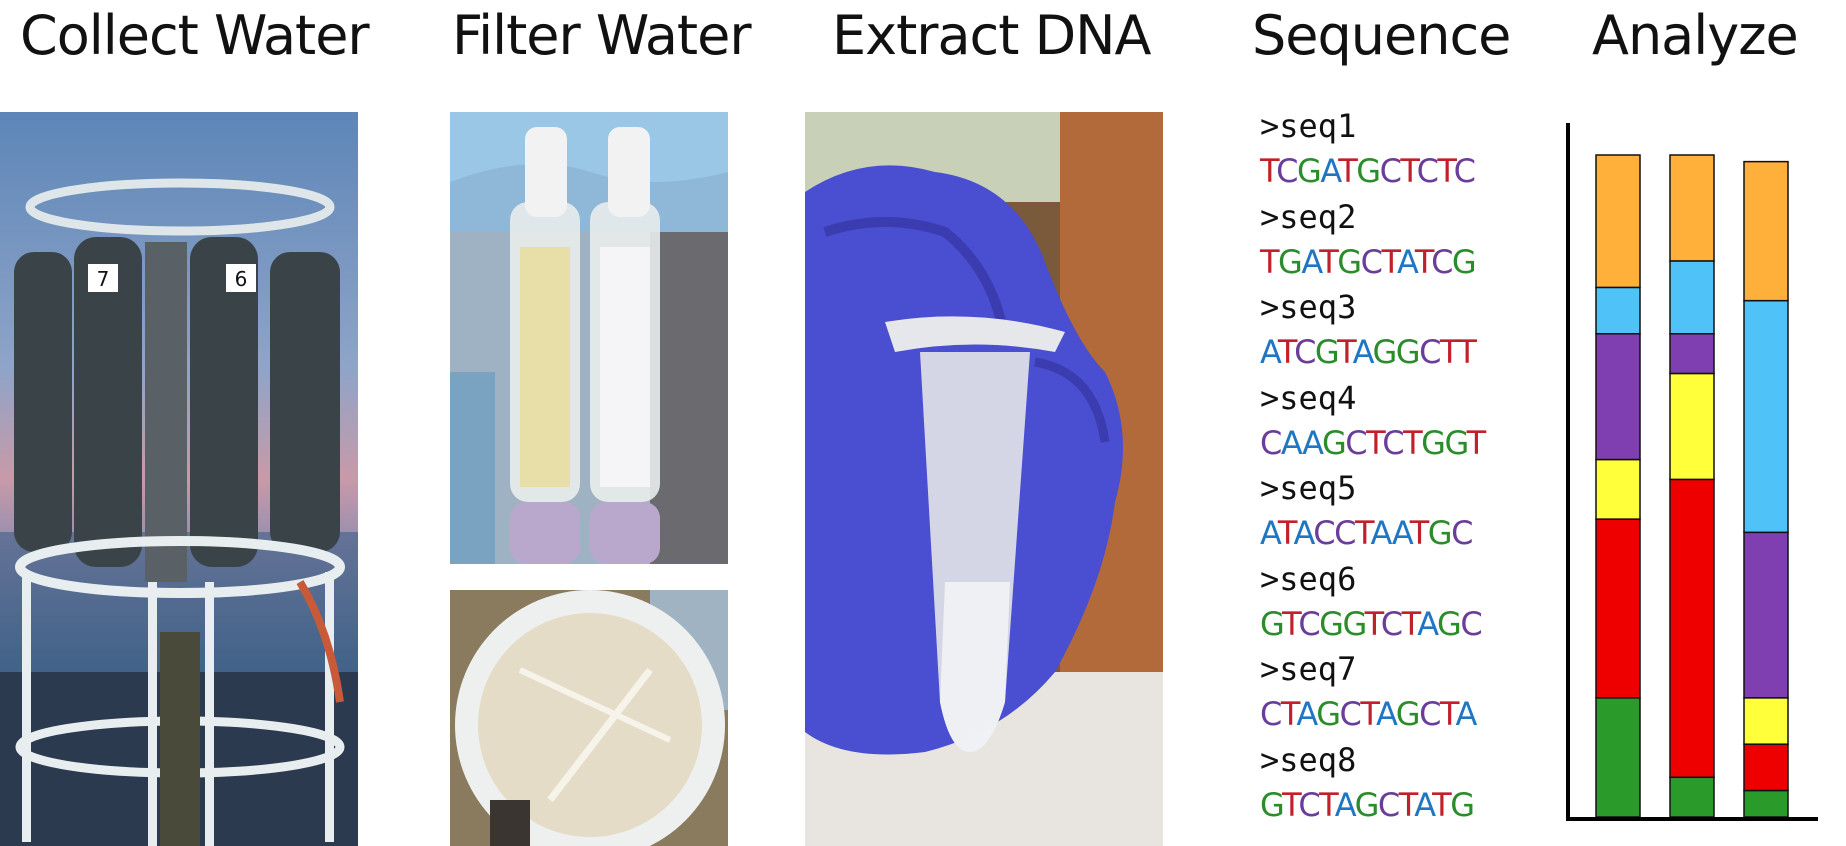 The image size is (1846, 846). Describe the element at coordinates (589, 718) in the screenshot. I see `filter-disc-photo` at that location.